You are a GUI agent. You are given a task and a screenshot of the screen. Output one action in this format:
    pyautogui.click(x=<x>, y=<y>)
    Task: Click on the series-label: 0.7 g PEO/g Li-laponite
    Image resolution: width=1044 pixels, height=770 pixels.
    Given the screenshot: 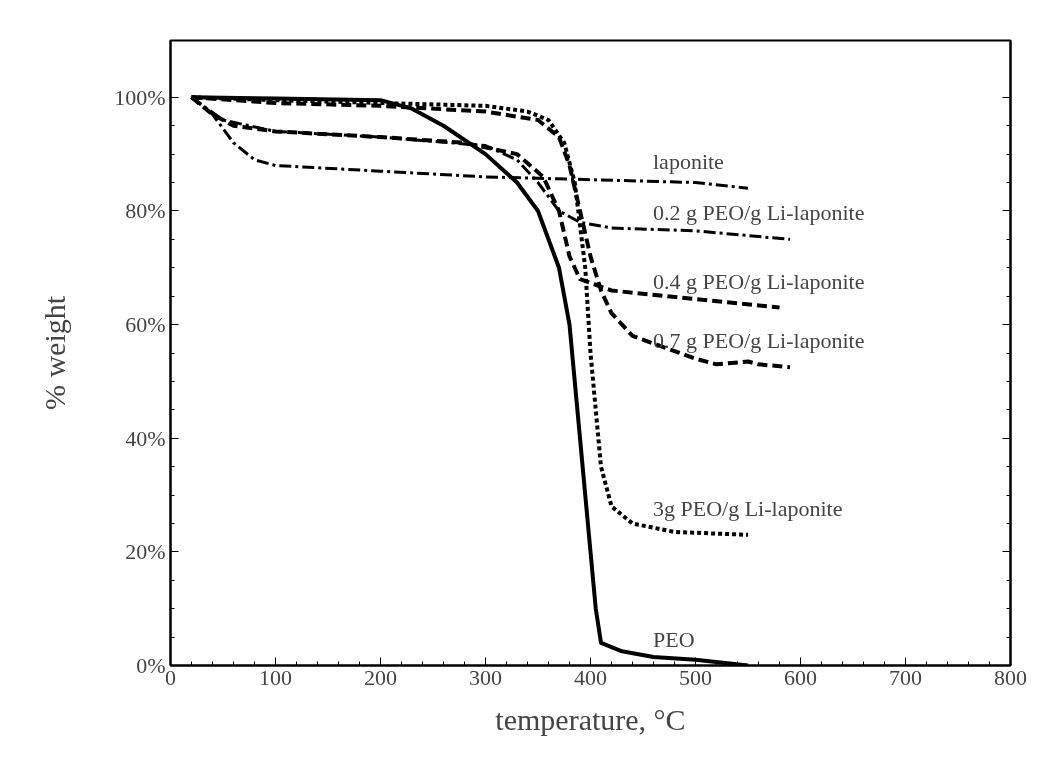 What is the action you would take?
    pyautogui.click(x=759, y=341)
    